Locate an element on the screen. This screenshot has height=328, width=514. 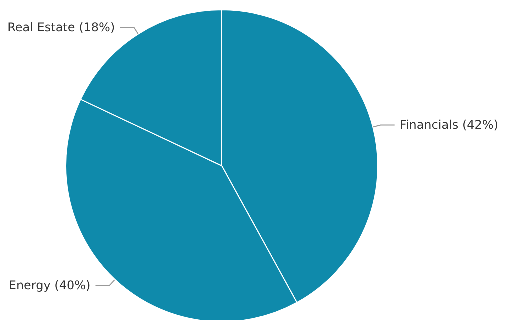
slice-label: Real Estate (18%) is located at coordinates (62, 27).